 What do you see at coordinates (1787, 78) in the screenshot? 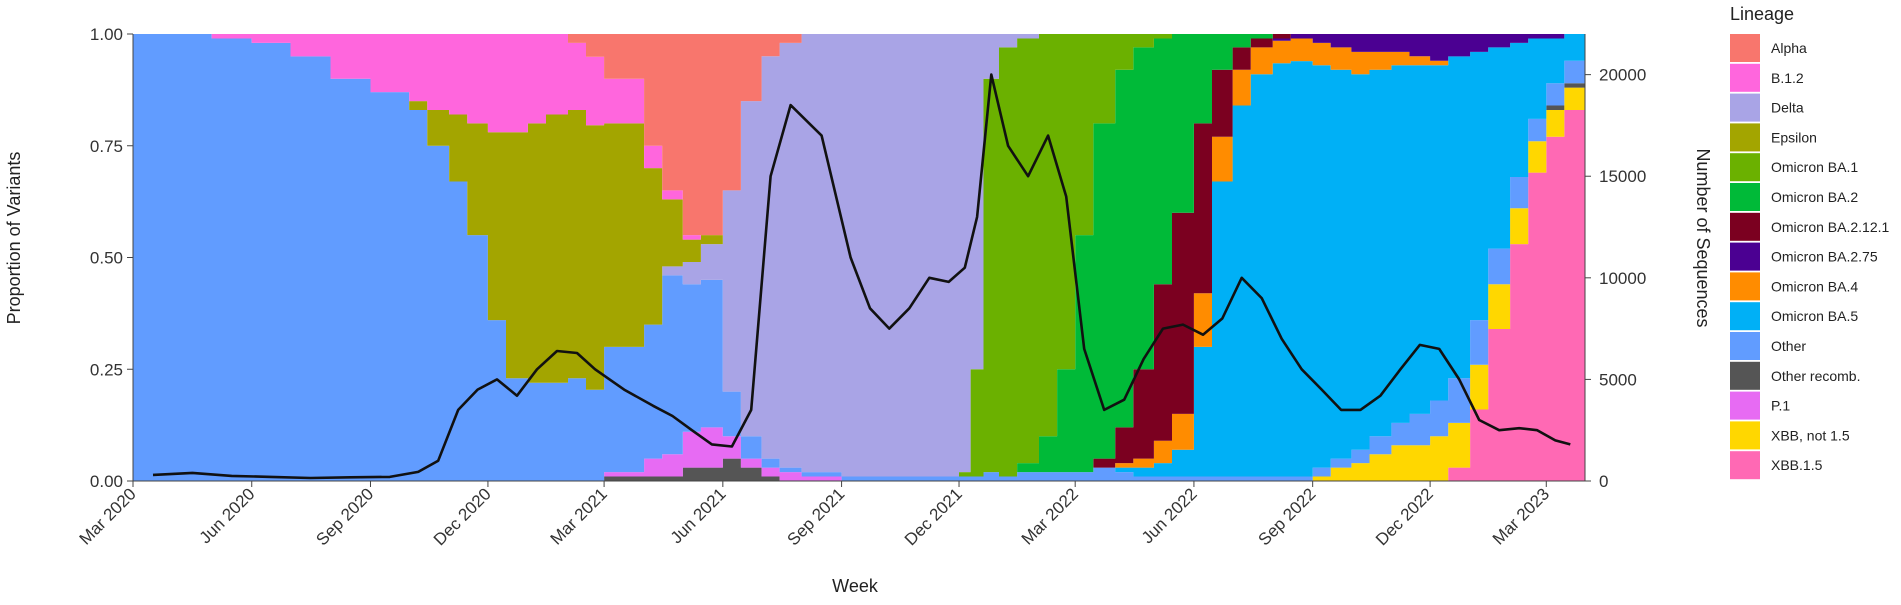
I see `legend-label: B.1.2` at bounding box center [1787, 78].